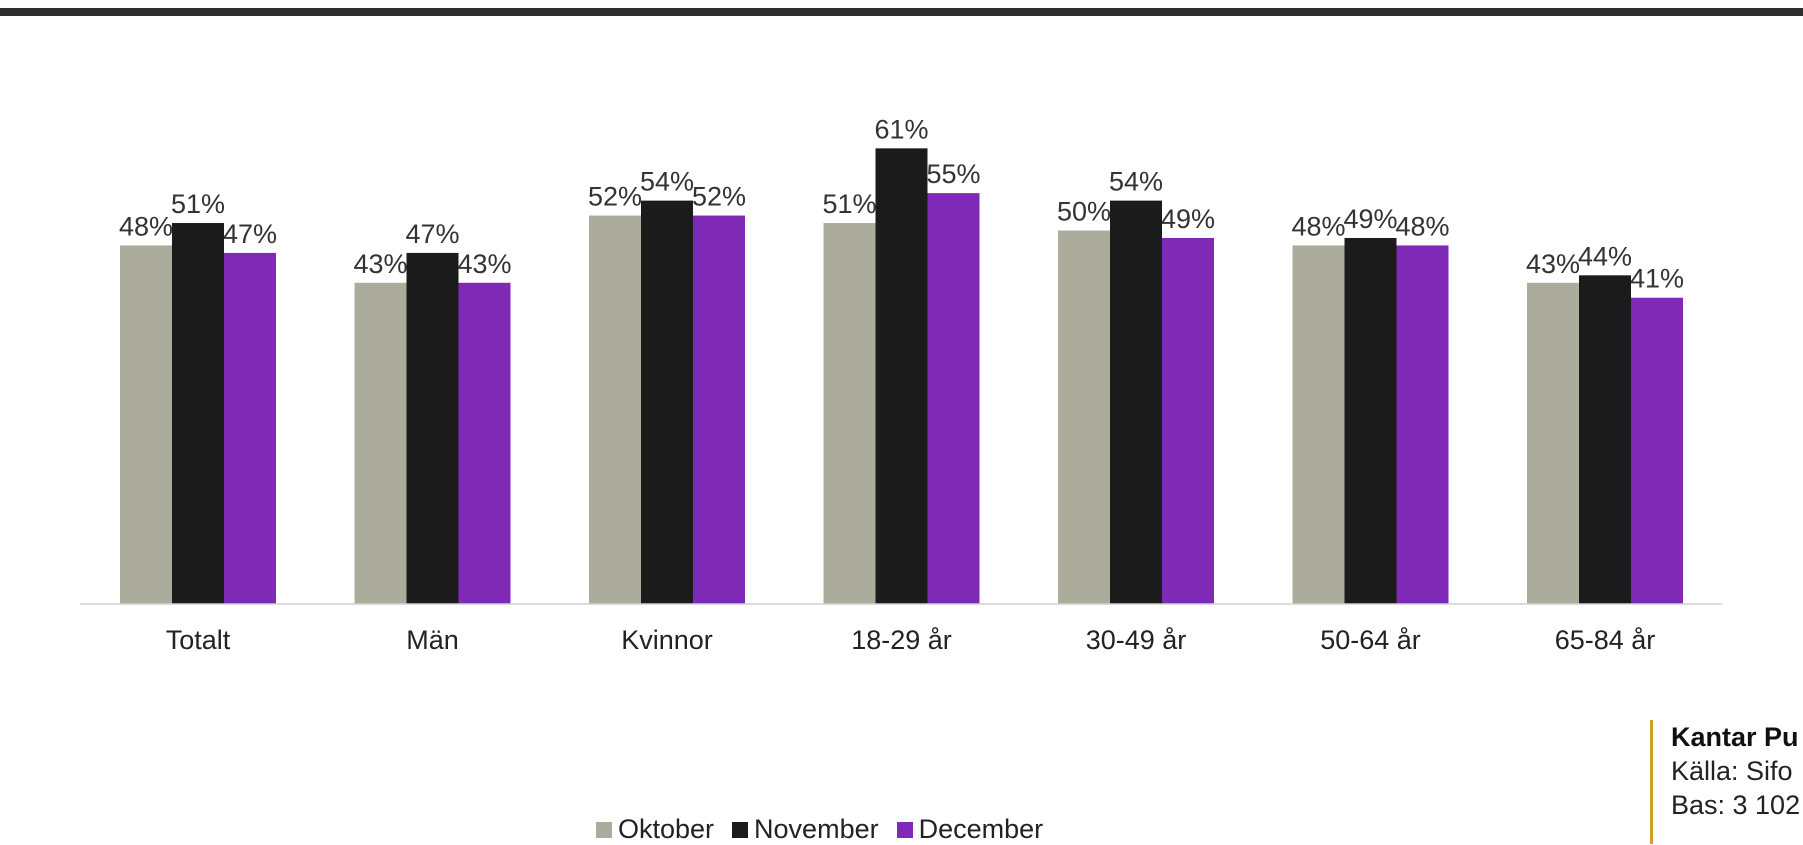 The image size is (1803, 845). Describe the element at coordinates (380, 264) in the screenshot. I see `value-label-oktober-1: 43%` at that location.